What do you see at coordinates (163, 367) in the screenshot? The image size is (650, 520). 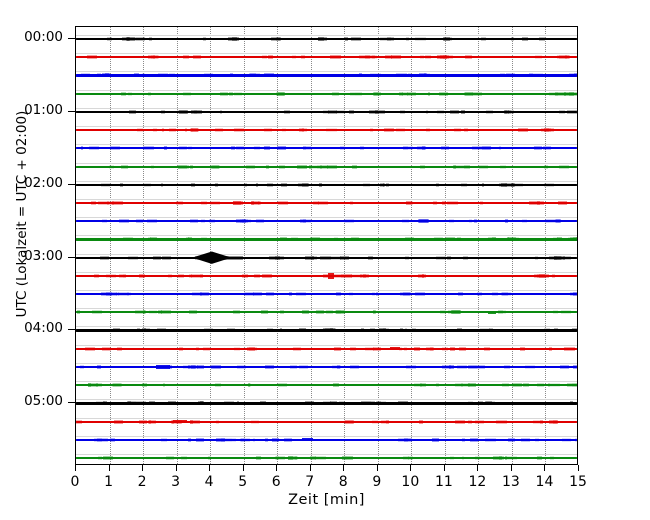 I see `echo-event` at bounding box center [163, 367].